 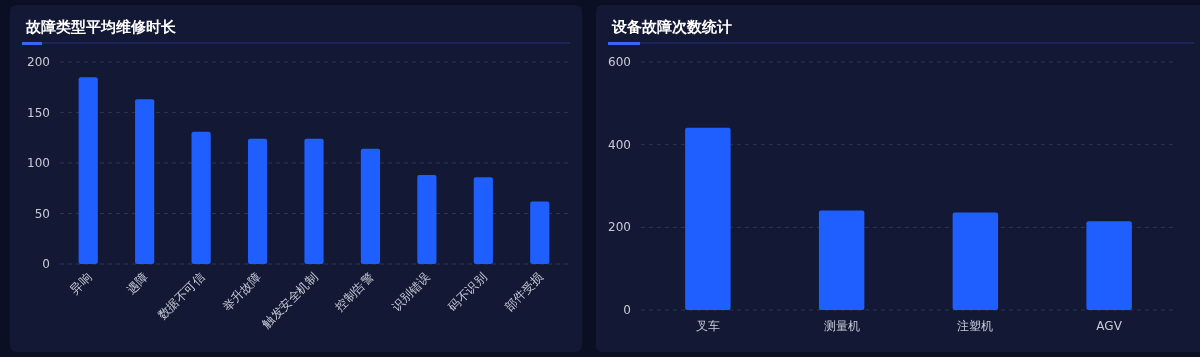 I want to click on x-tick-label: 部件受损, so click(x=524, y=292).